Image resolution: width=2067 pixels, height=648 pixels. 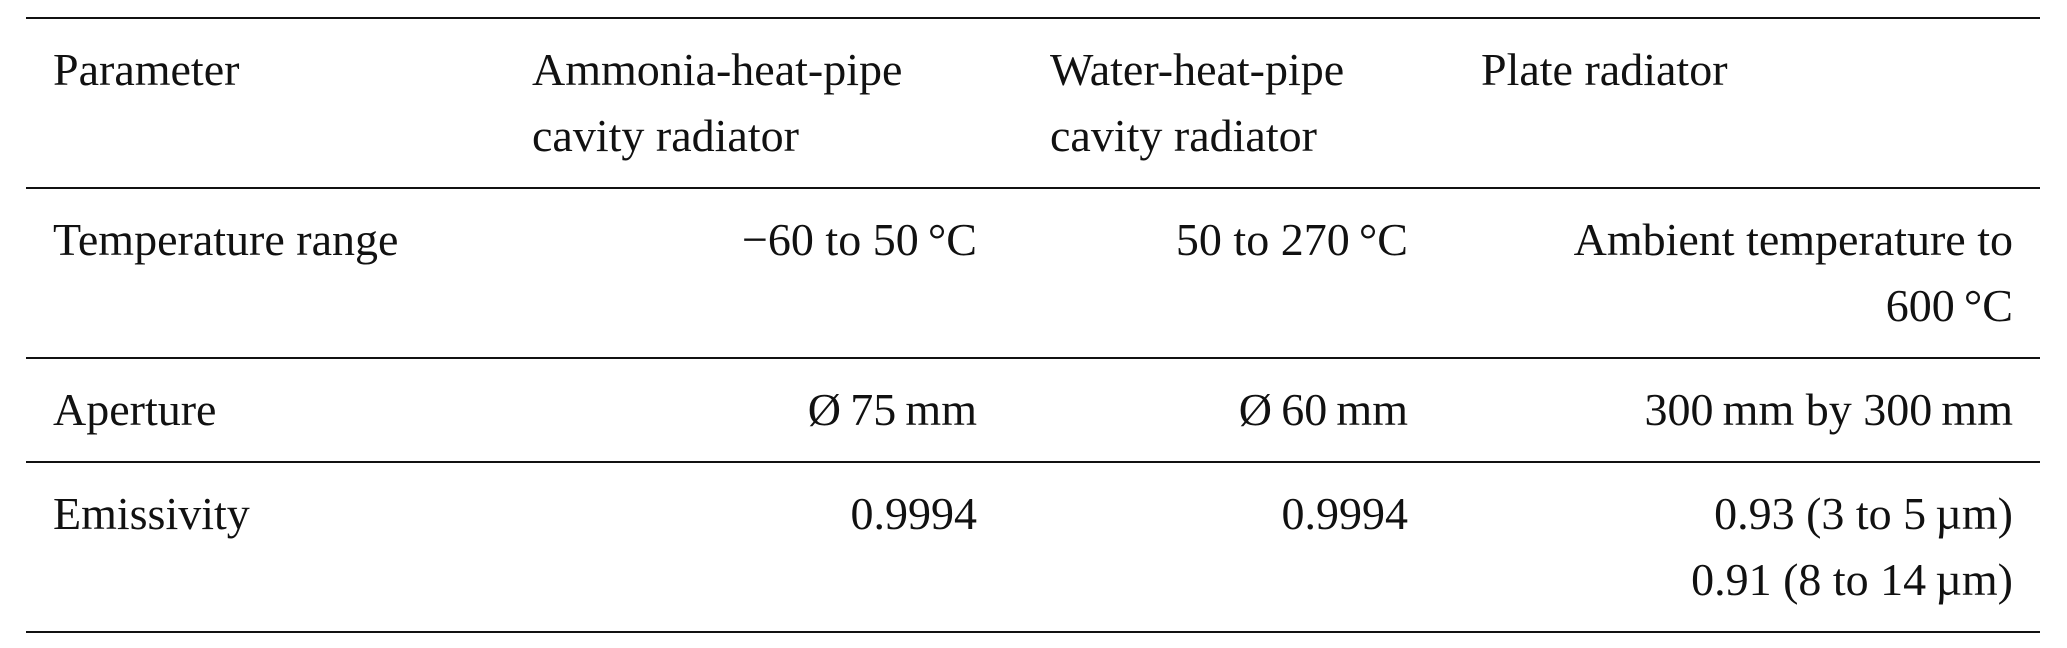 I want to click on cell-line: −60 to 50 °C, so click(x=859, y=239).